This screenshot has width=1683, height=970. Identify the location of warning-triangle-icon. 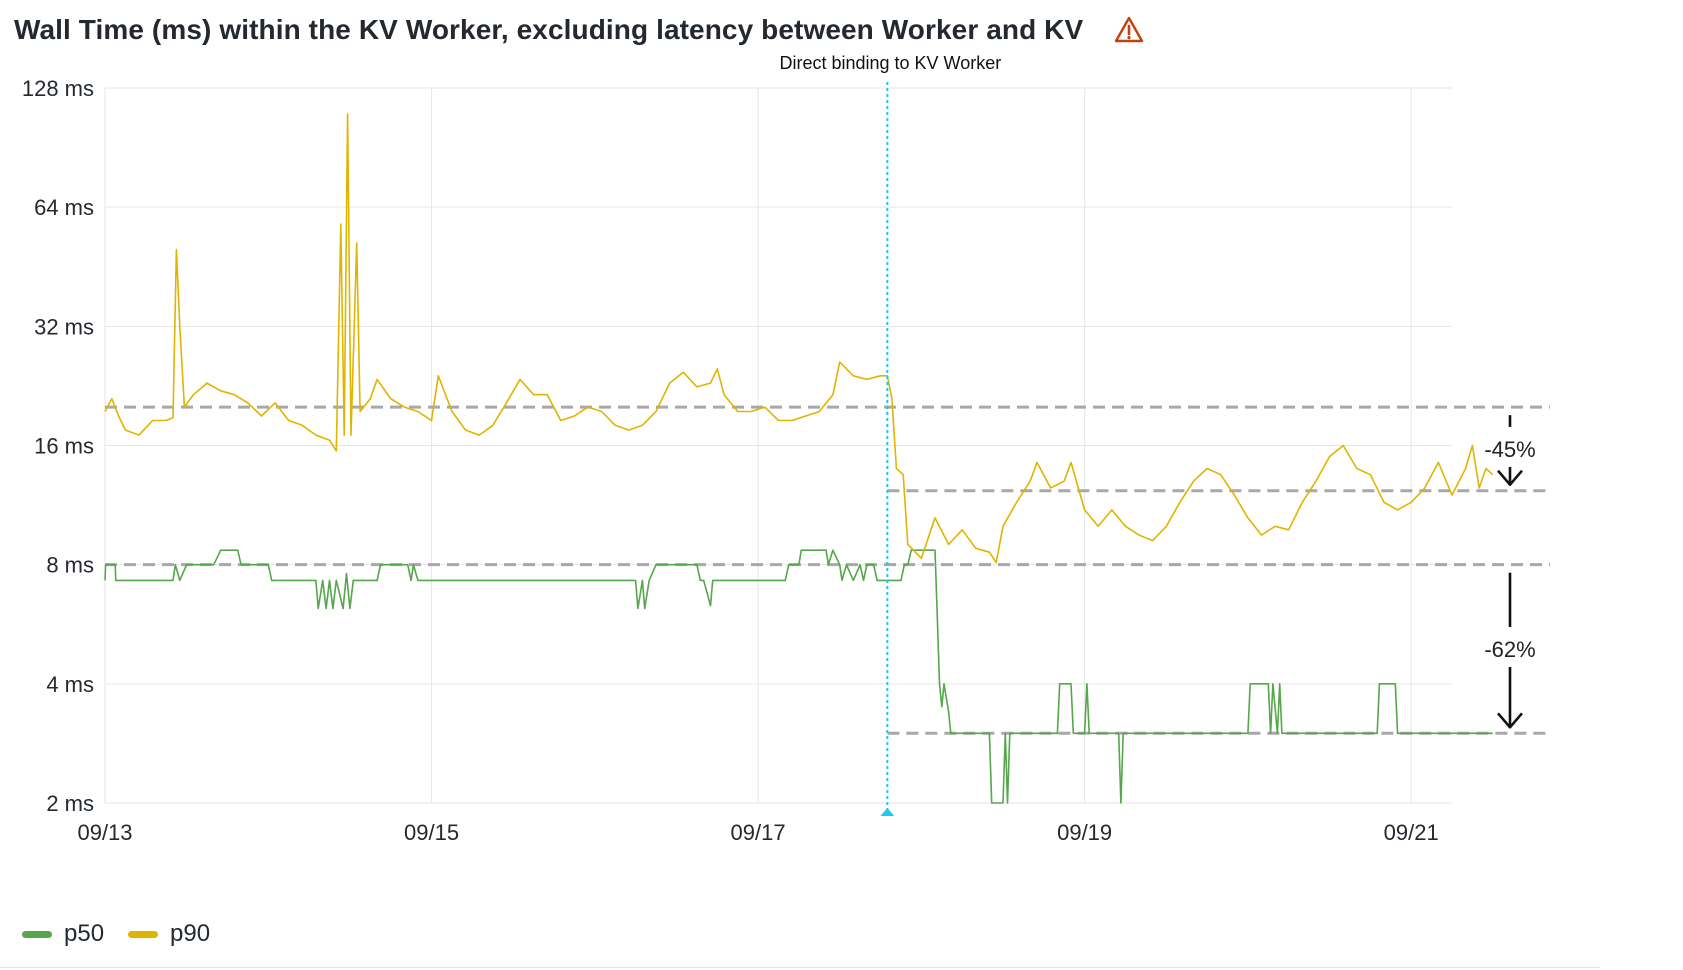
(1129, 30).